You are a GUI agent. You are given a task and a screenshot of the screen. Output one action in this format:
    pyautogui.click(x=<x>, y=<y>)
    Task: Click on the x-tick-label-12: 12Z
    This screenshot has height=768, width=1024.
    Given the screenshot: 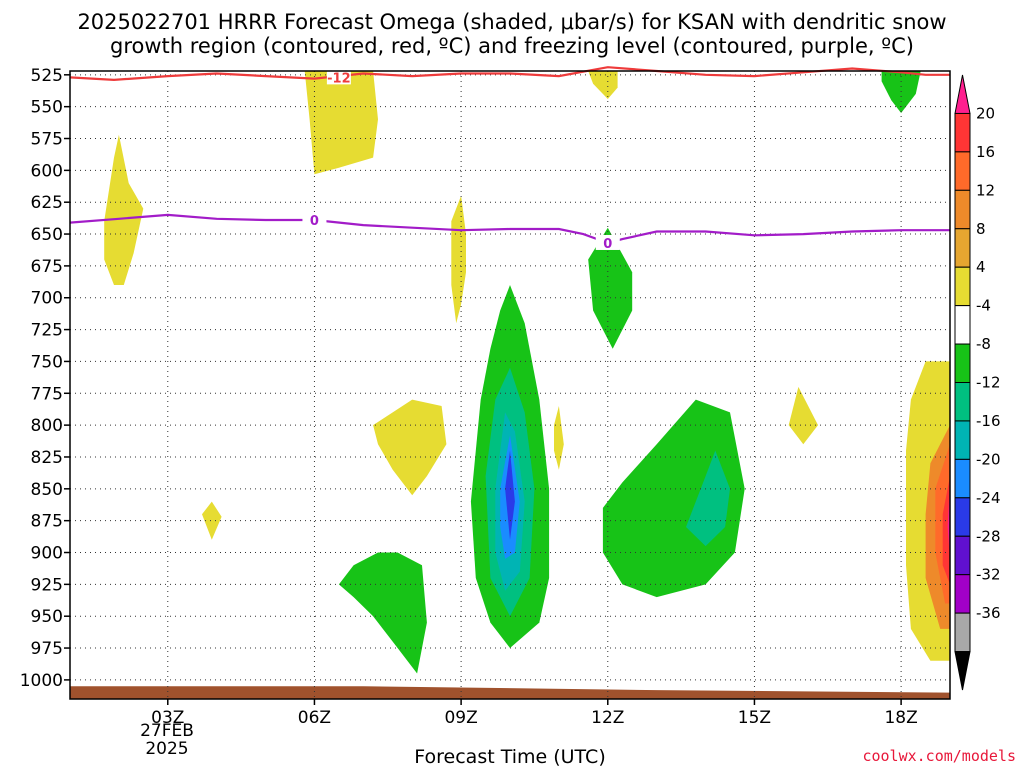 What is the action you would take?
    pyautogui.click(x=607, y=718)
    